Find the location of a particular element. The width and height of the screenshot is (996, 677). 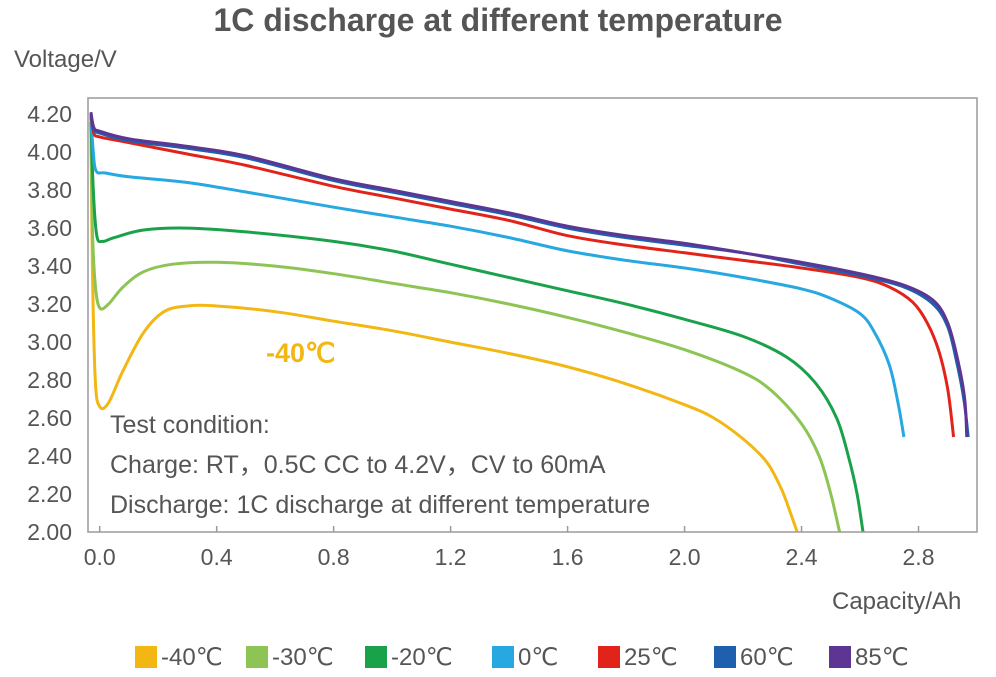

temperature-annotation: -40℃ is located at coordinates (301, 353).